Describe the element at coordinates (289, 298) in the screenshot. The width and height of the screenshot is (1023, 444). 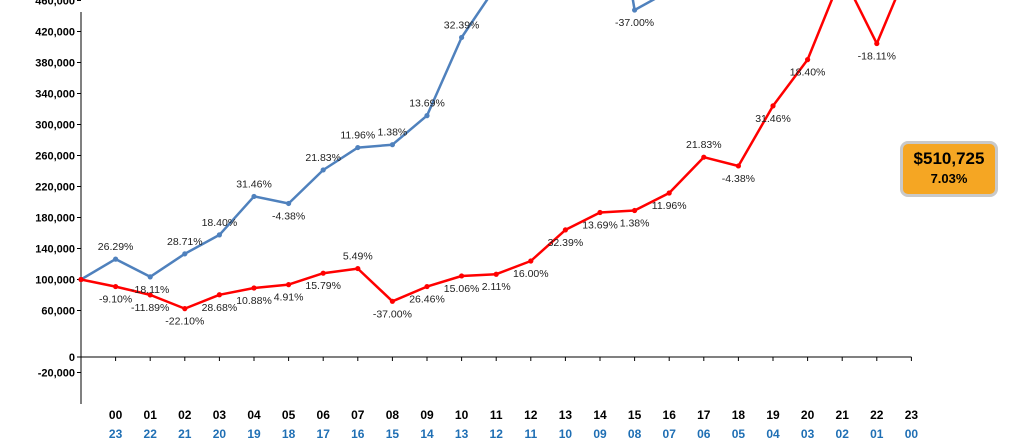
I see `series-2-data-label: 4.91%` at that location.